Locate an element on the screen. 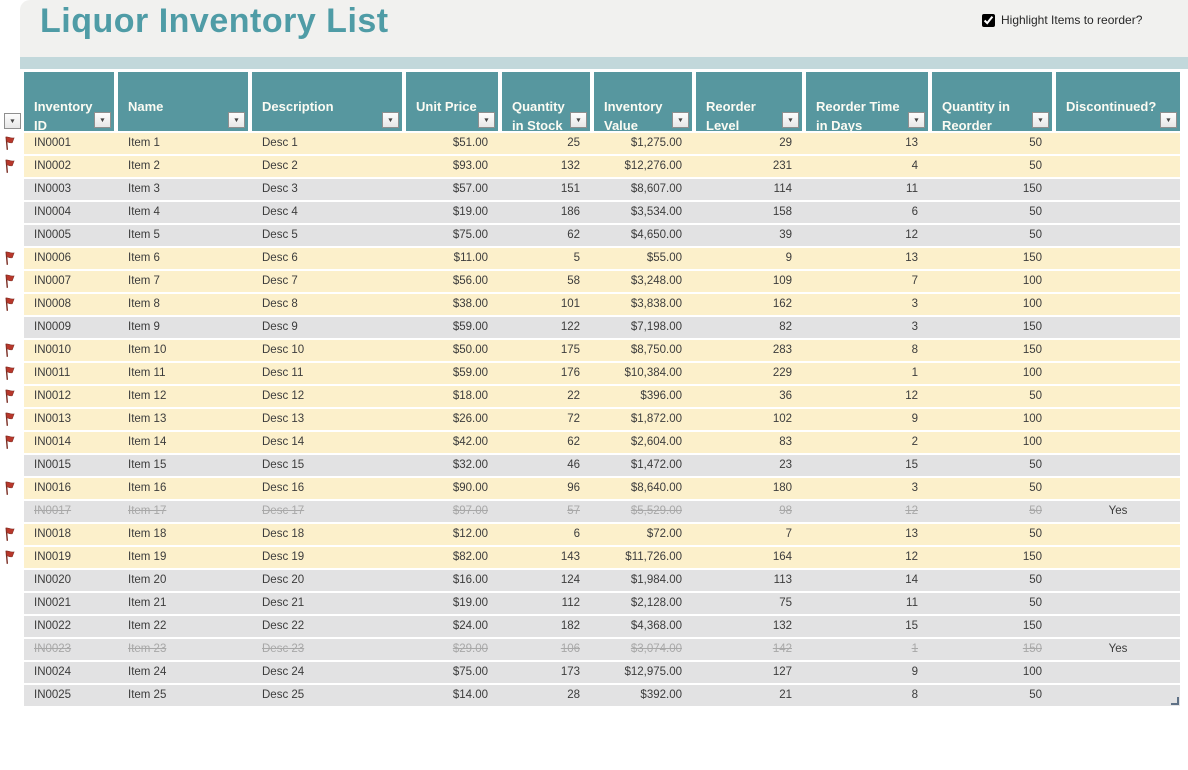 The image size is (1188, 770). filter-dropdown-button: ▼ is located at coordinates (102, 120).